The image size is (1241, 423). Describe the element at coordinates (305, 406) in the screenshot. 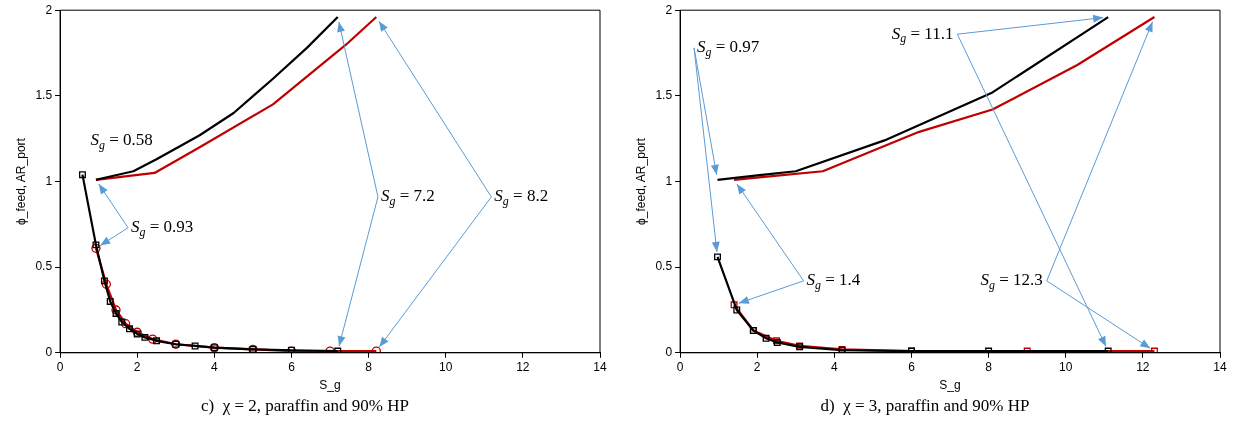

I see `text: c) χ = 2, paraffin and 90% HP` at that location.